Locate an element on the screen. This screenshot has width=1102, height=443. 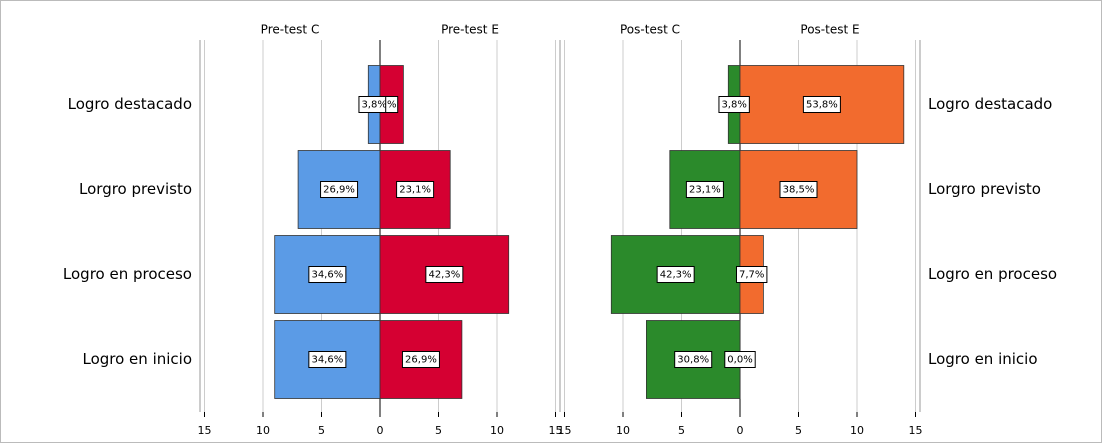
panel-header: Pre-test C is located at coordinates (290, 30).